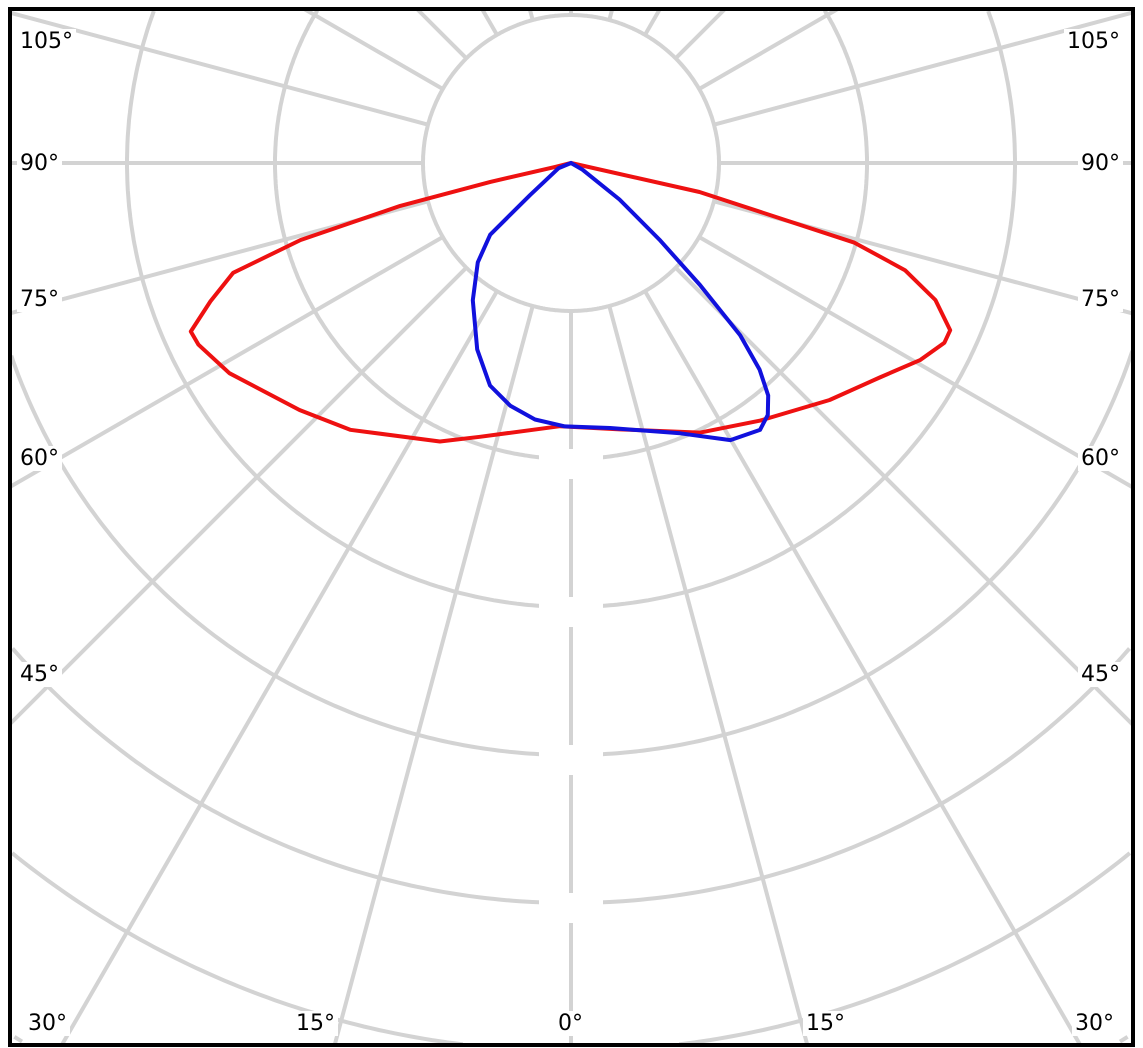 The width and height of the screenshot is (1143, 1048). I want to click on angle-label-left-90: 90°, so click(39, 163).